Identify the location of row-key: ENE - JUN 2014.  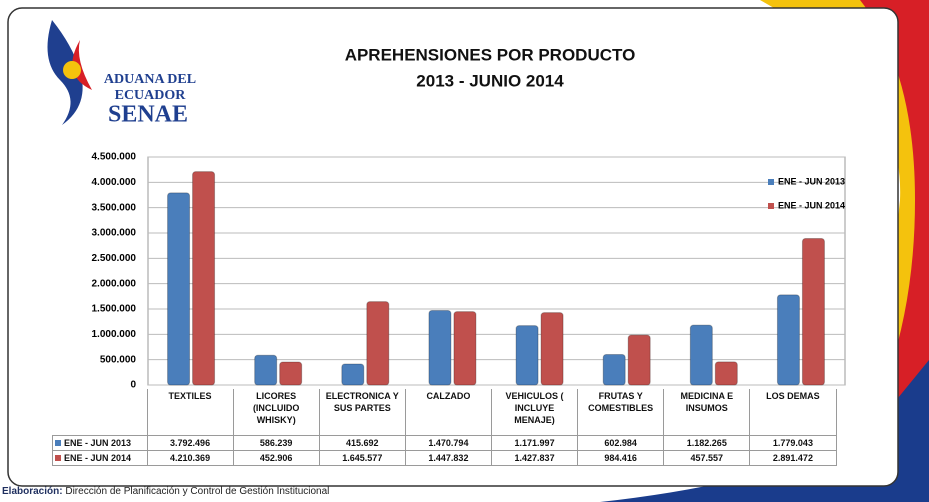
(100, 458).